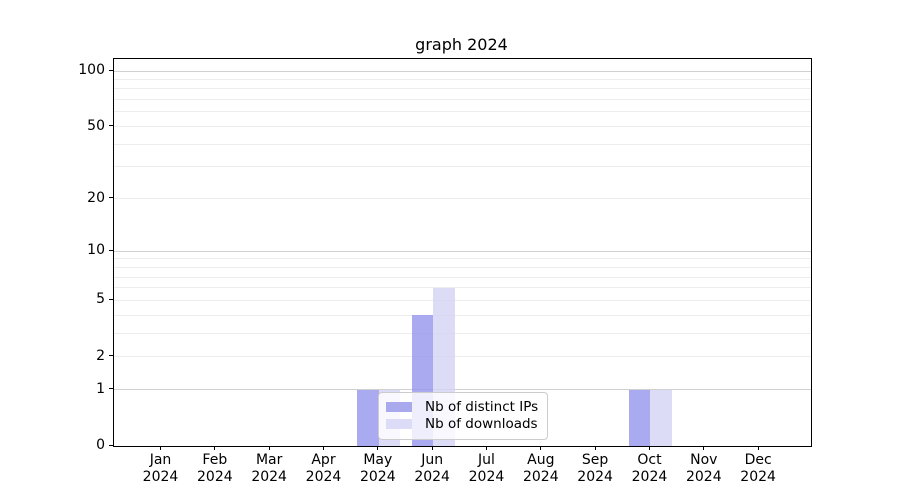  I want to click on x-tick-label: Aug 2024, so click(540, 468).